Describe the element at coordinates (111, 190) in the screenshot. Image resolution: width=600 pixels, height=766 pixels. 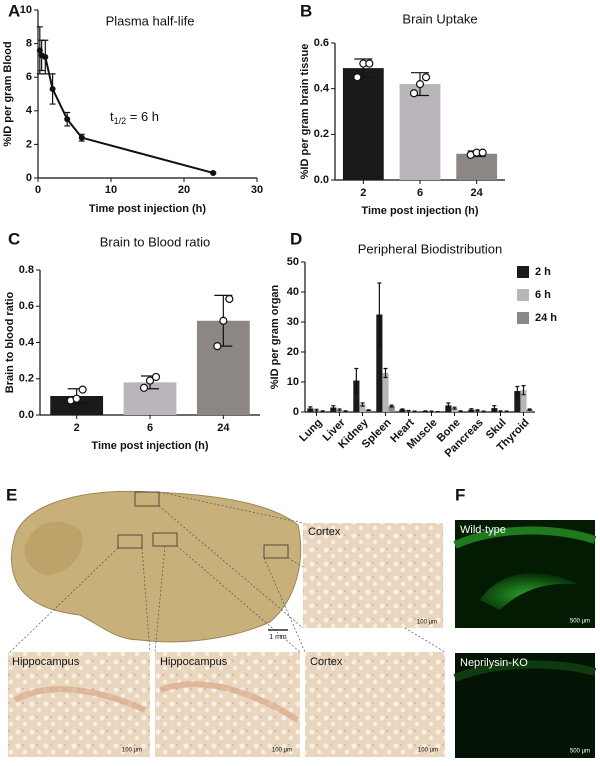
I see `x-tick-label: 10` at that location.